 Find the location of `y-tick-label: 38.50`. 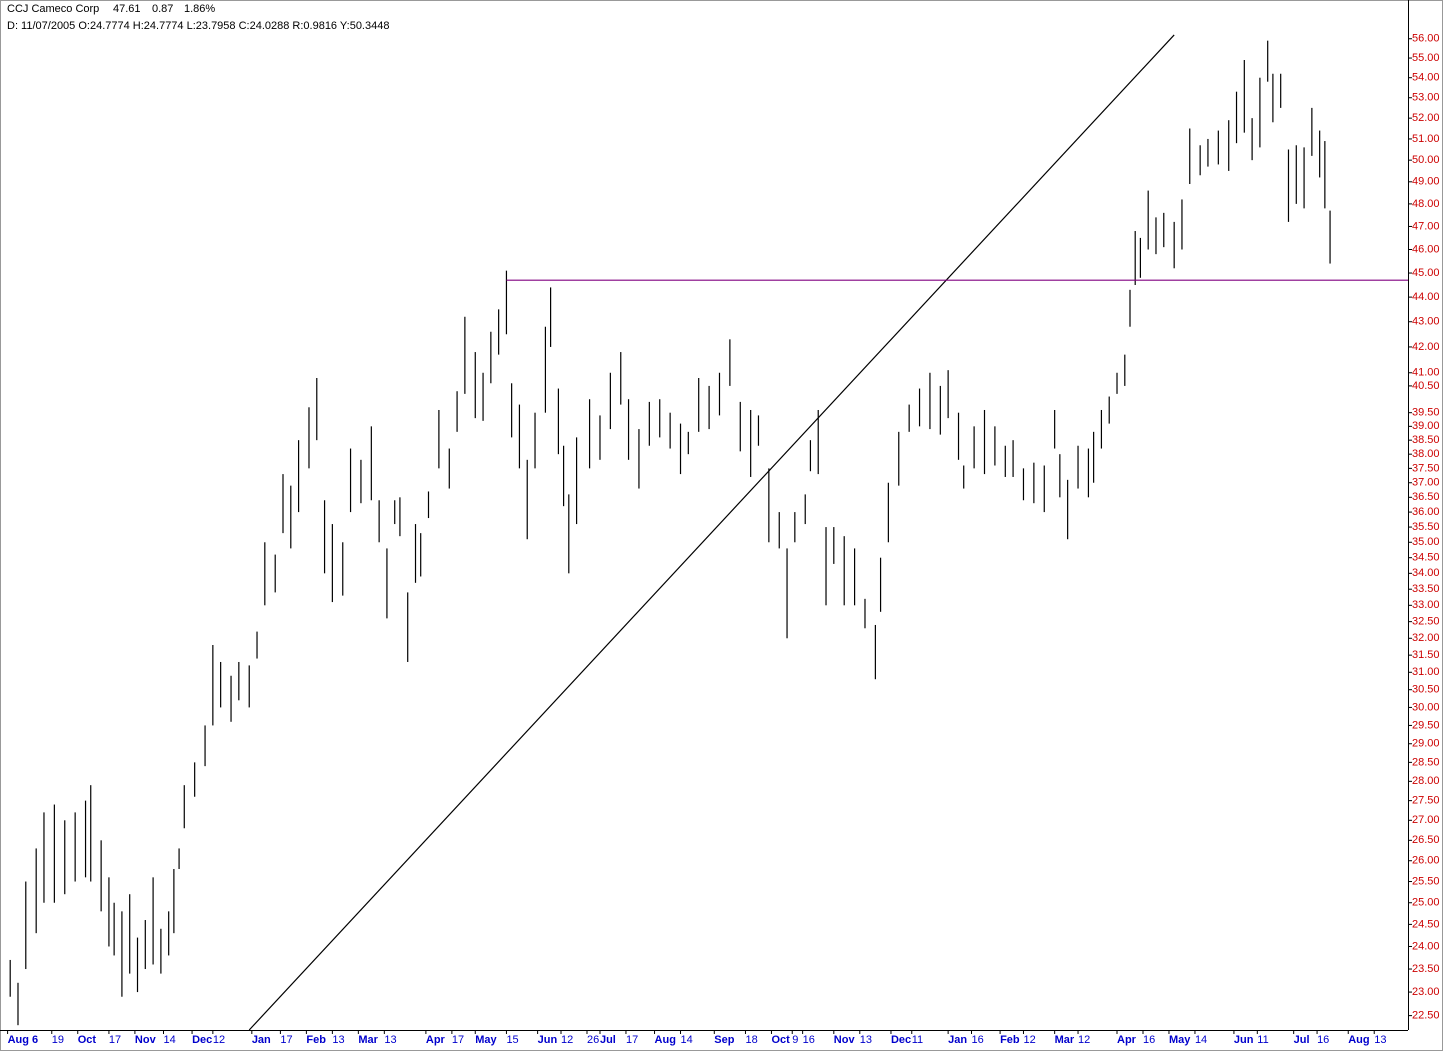

y-tick-label: 38.50 is located at coordinates (1426, 440).